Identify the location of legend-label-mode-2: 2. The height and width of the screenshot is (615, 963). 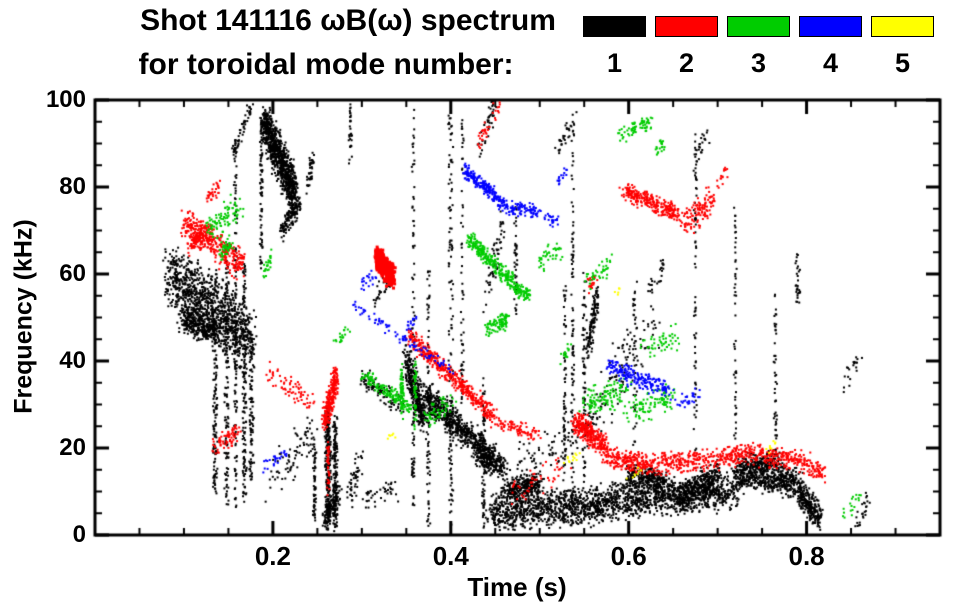
(686, 63).